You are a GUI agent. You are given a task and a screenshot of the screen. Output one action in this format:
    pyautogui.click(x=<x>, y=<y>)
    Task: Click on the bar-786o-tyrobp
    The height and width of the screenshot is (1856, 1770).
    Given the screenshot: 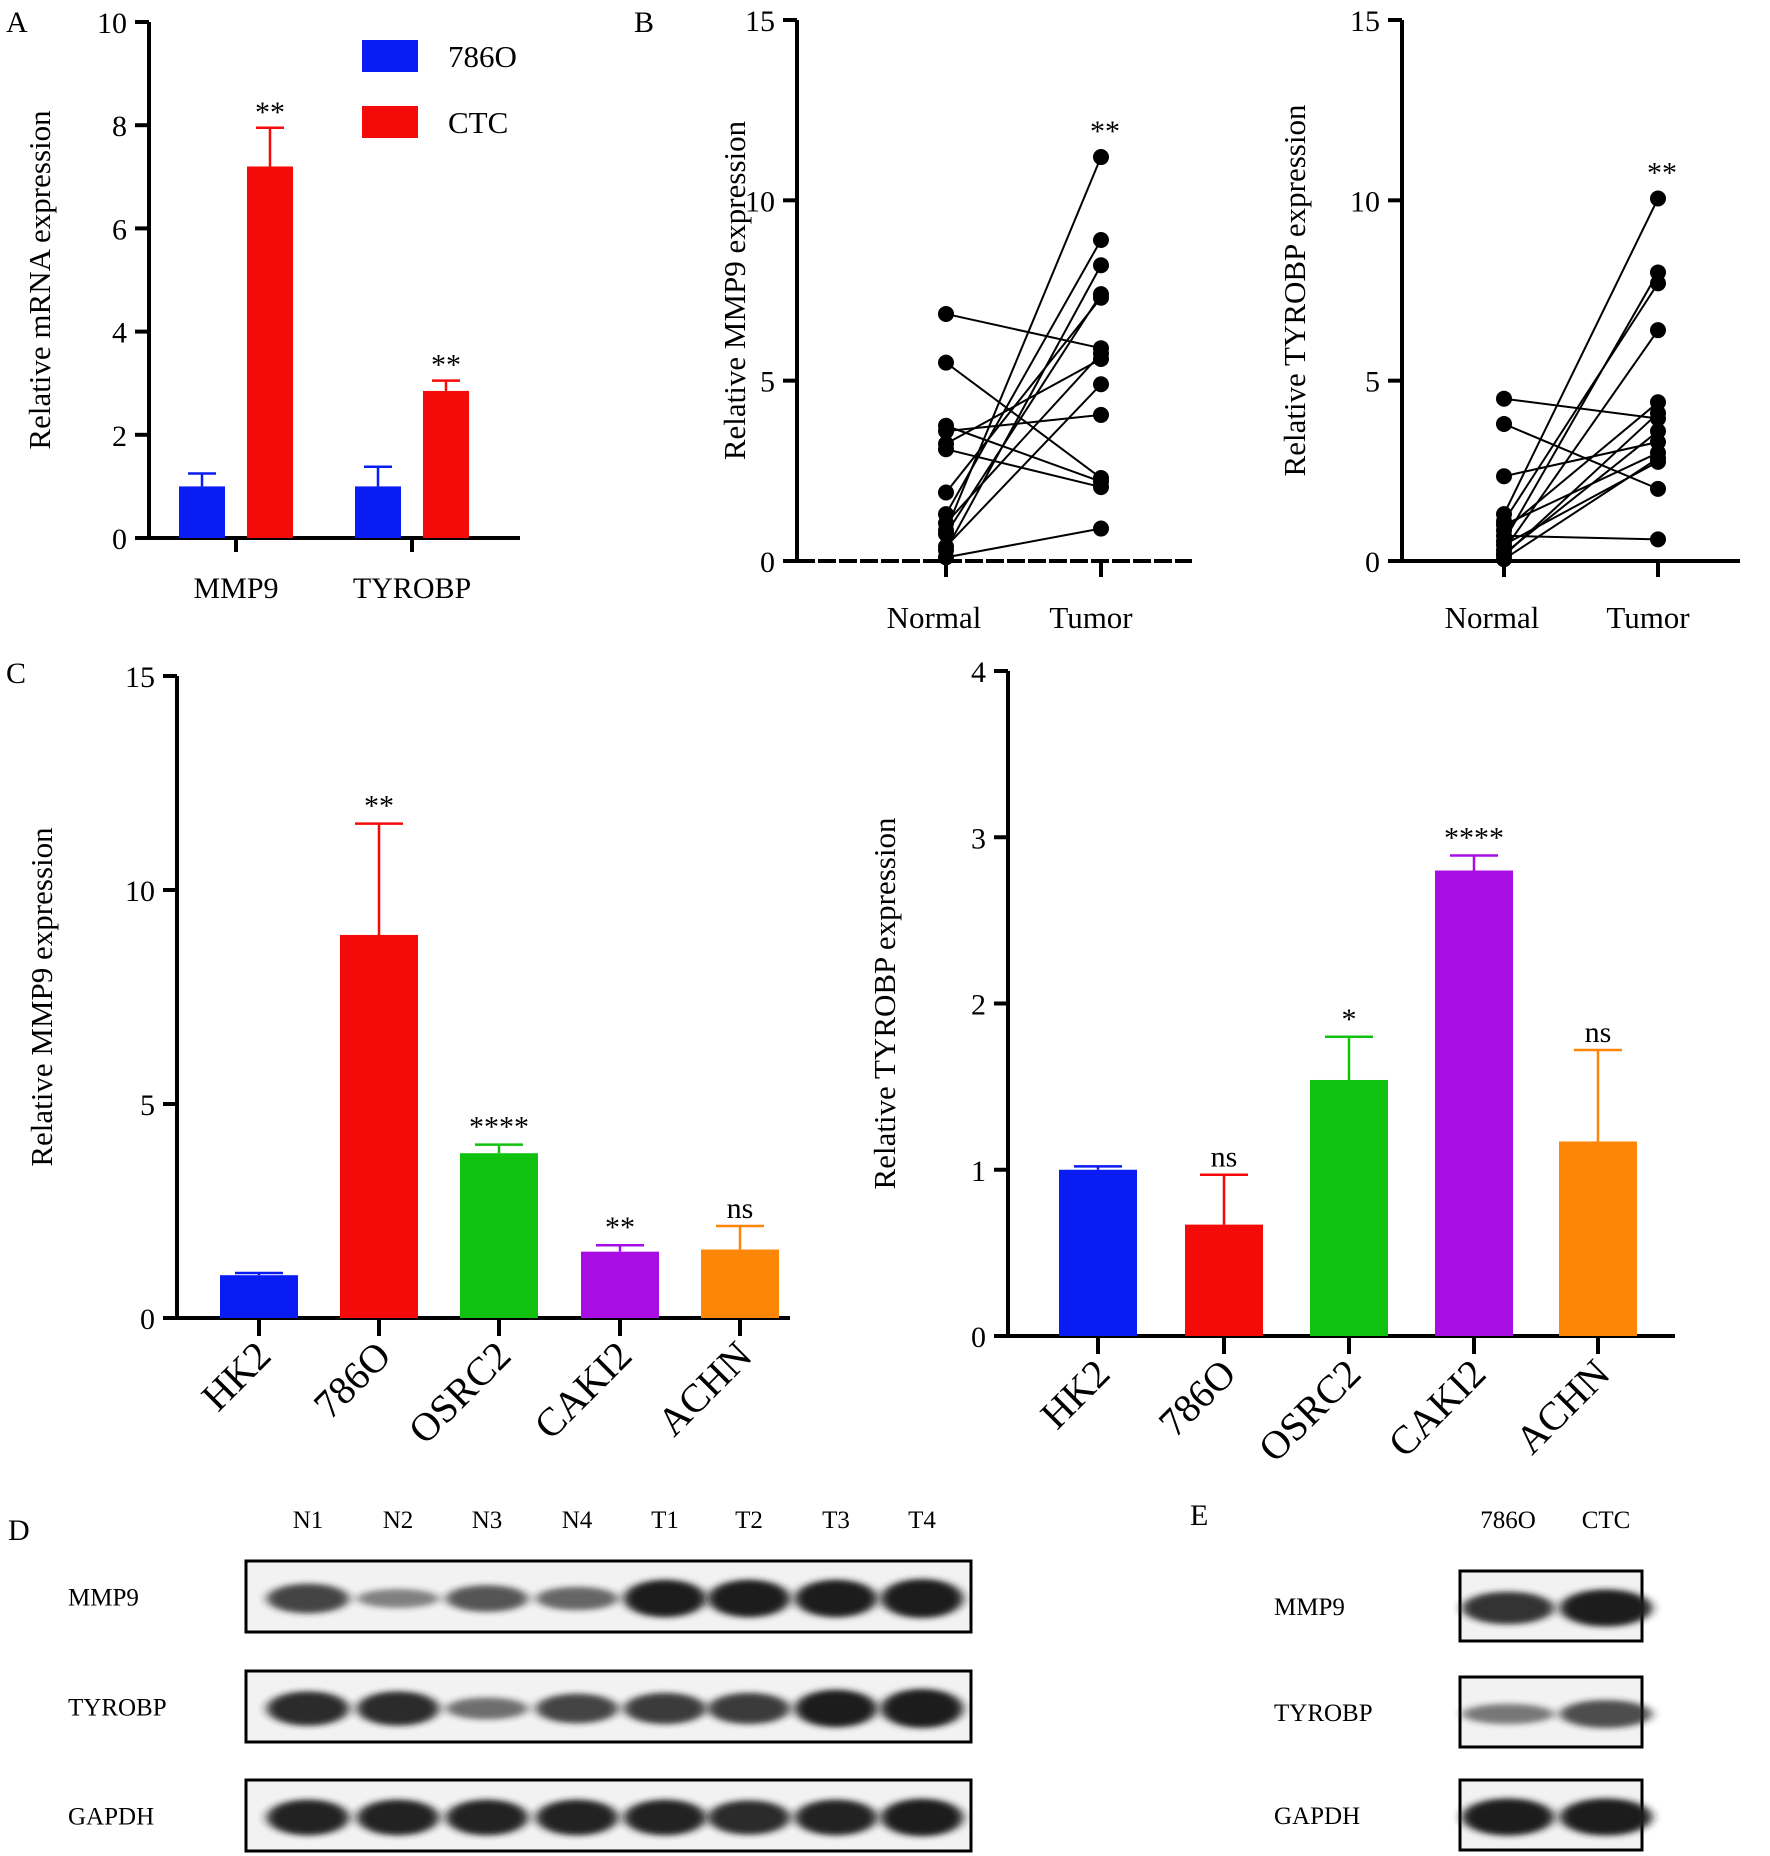 What is the action you would take?
    pyautogui.click(x=378, y=512)
    